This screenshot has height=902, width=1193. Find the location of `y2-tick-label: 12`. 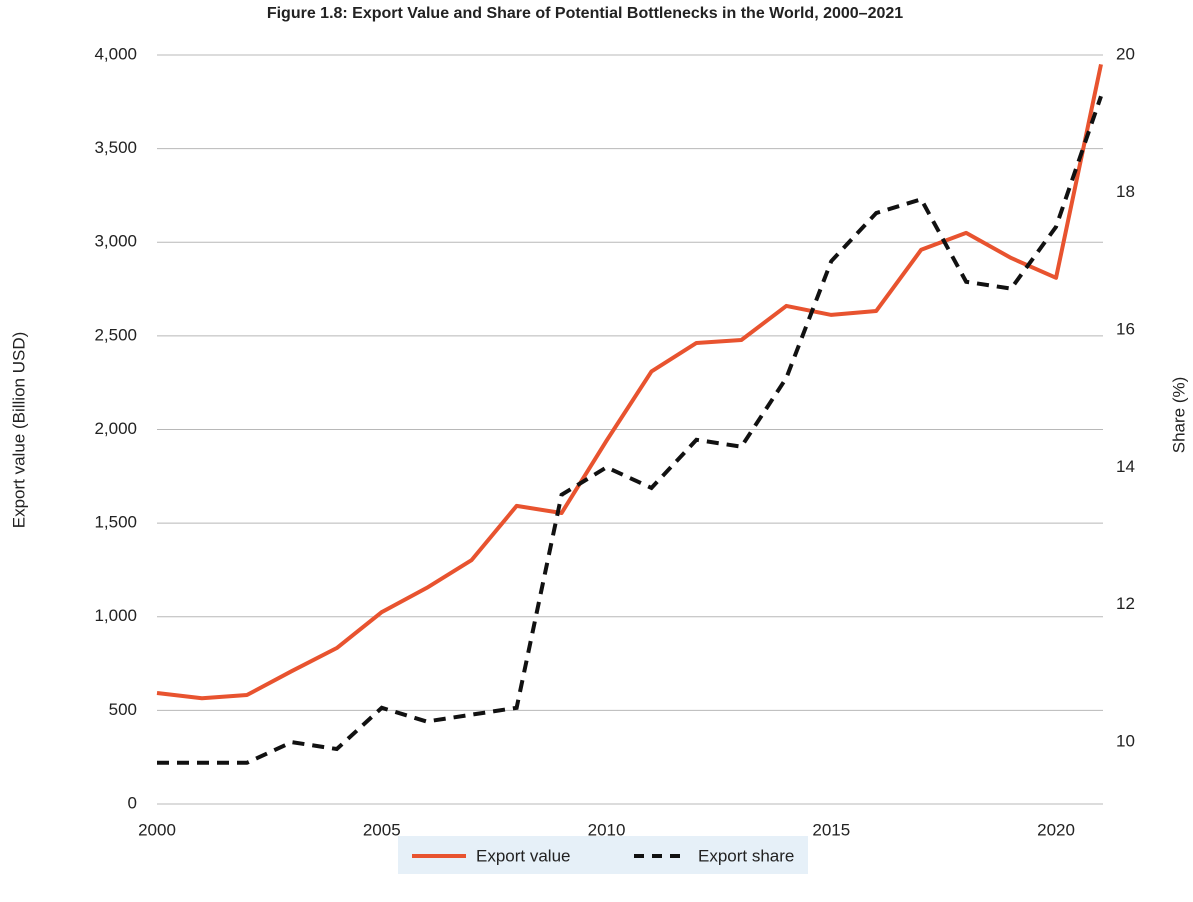

y2-tick-label: 12 is located at coordinates (1125, 603).